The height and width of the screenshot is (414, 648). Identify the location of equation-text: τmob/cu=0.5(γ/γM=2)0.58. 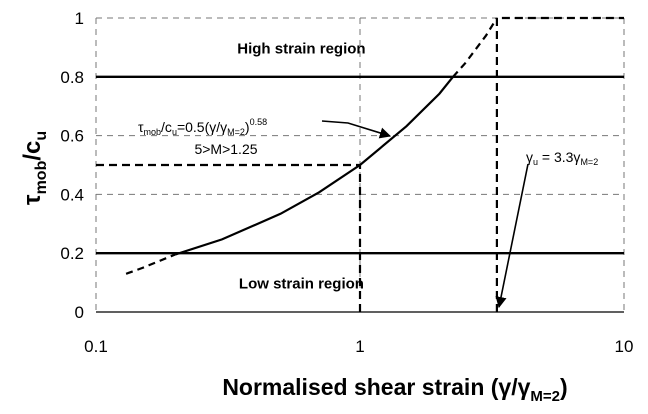
(202, 127).